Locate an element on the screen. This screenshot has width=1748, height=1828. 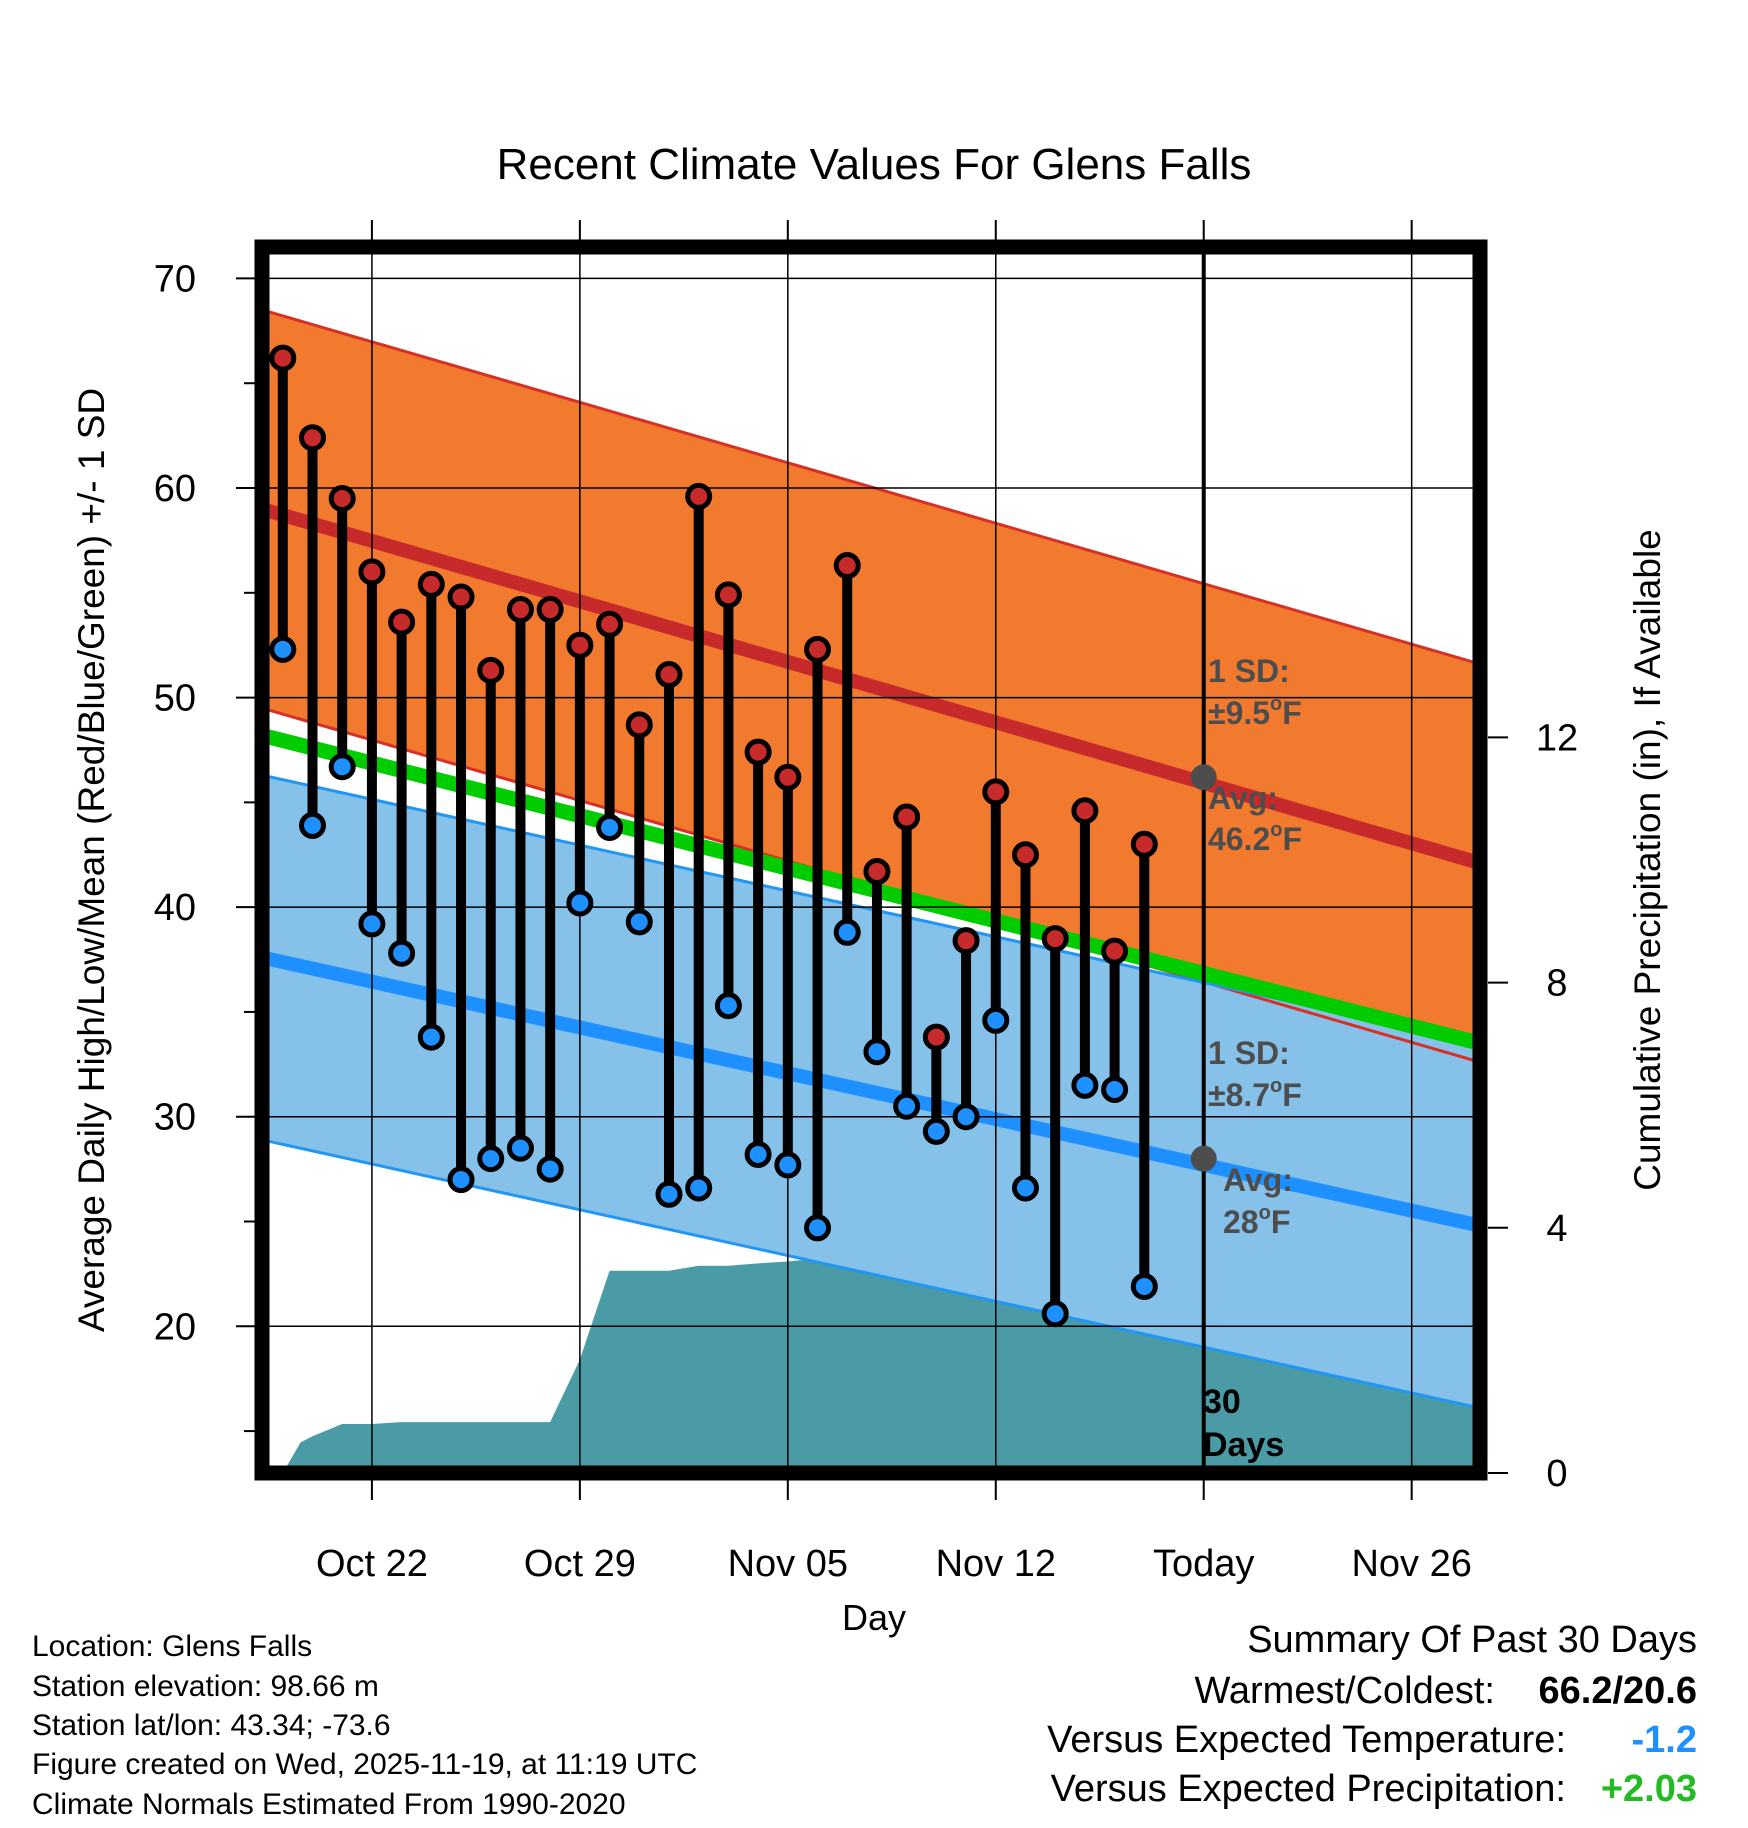
high-sd-value: ±9.5oF is located at coordinates (1255, 712).